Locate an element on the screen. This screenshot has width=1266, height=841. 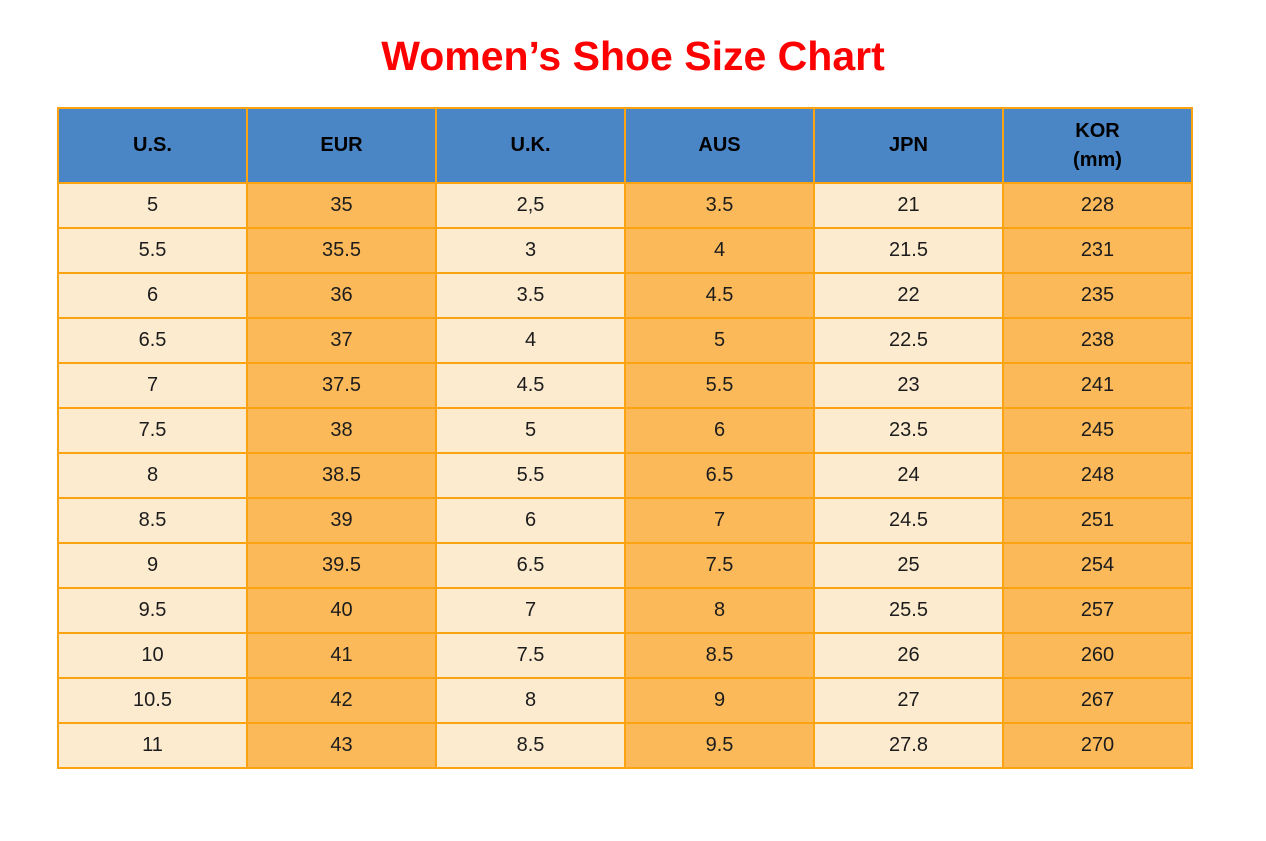
column-header-aus: AUS is located at coordinates (719, 145).